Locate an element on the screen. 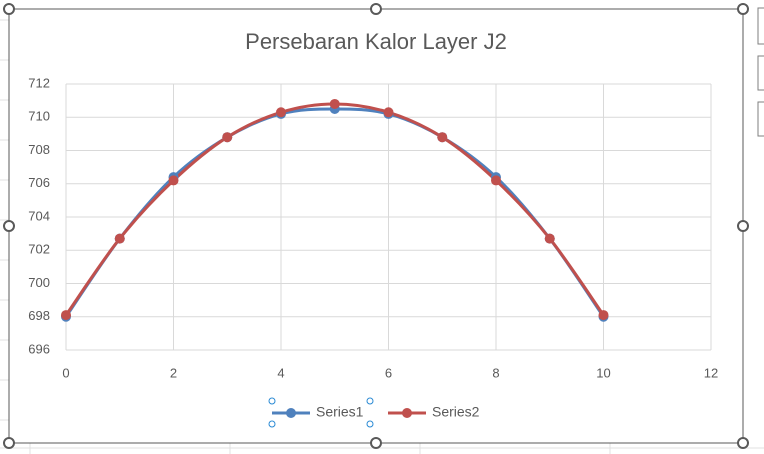 The height and width of the screenshot is (454, 764). chart-title: Persebaran Kalor Layer J2 is located at coordinates (376, 41).